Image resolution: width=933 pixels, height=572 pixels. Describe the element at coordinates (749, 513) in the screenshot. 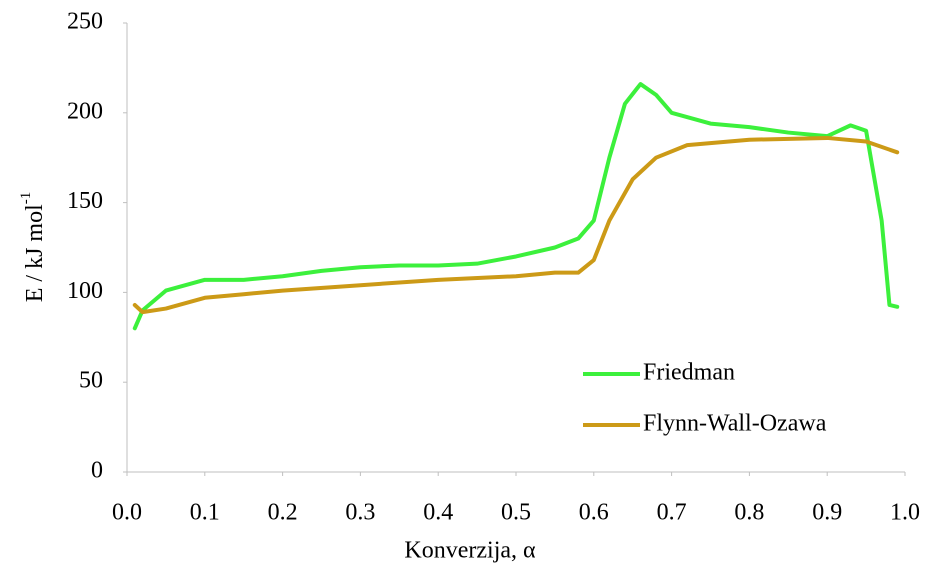

I see `x-tick-label: 0.8` at that location.